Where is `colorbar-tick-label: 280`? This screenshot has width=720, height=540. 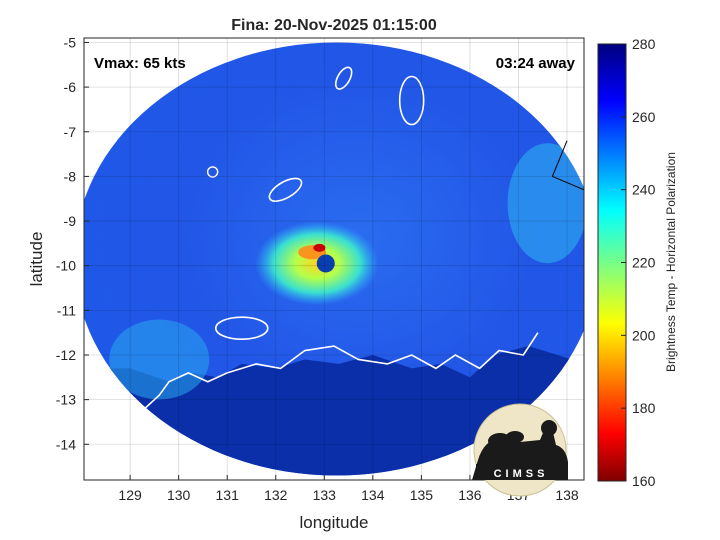
colorbar-tick-label: 280 is located at coordinates (644, 44).